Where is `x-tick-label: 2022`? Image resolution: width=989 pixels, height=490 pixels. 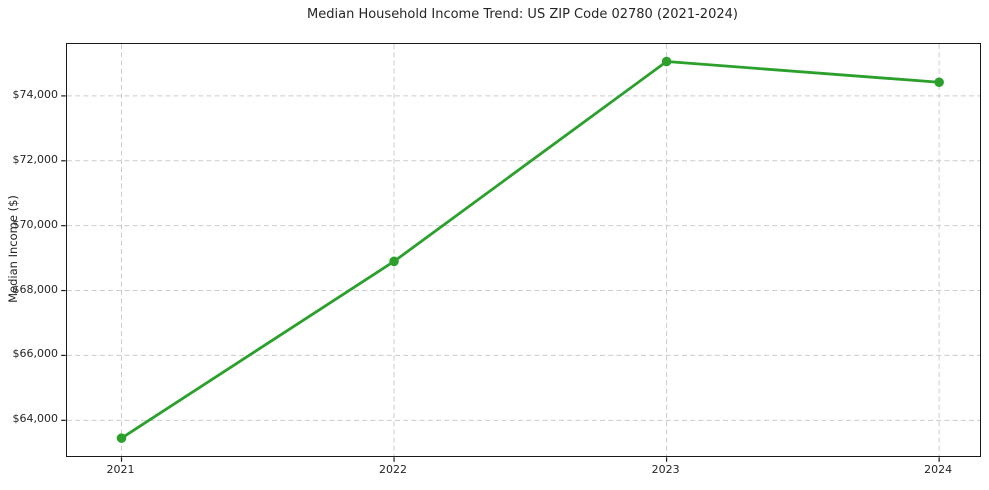 x-tick-label: 2022 is located at coordinates (393, 469).